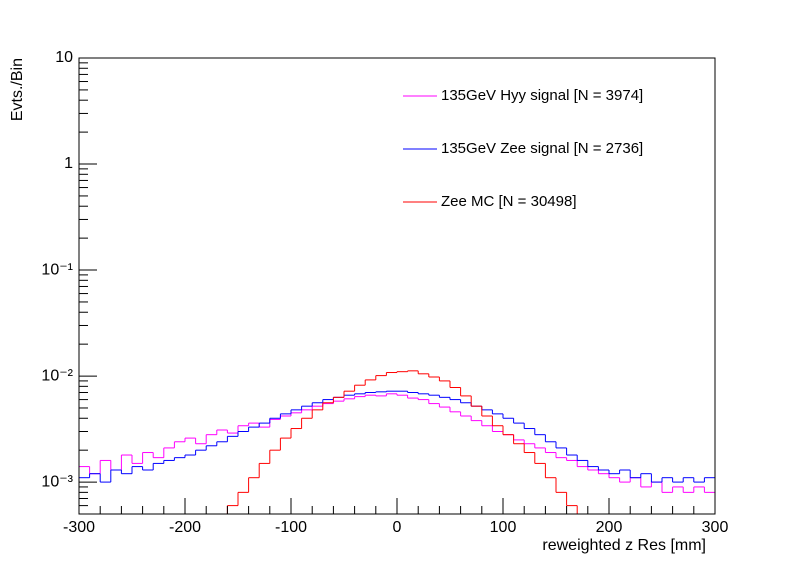 The width and height of the screenshot is (796, 572). I want to click on legend-label: Zee MC [N = 30498], so click(508, 201).